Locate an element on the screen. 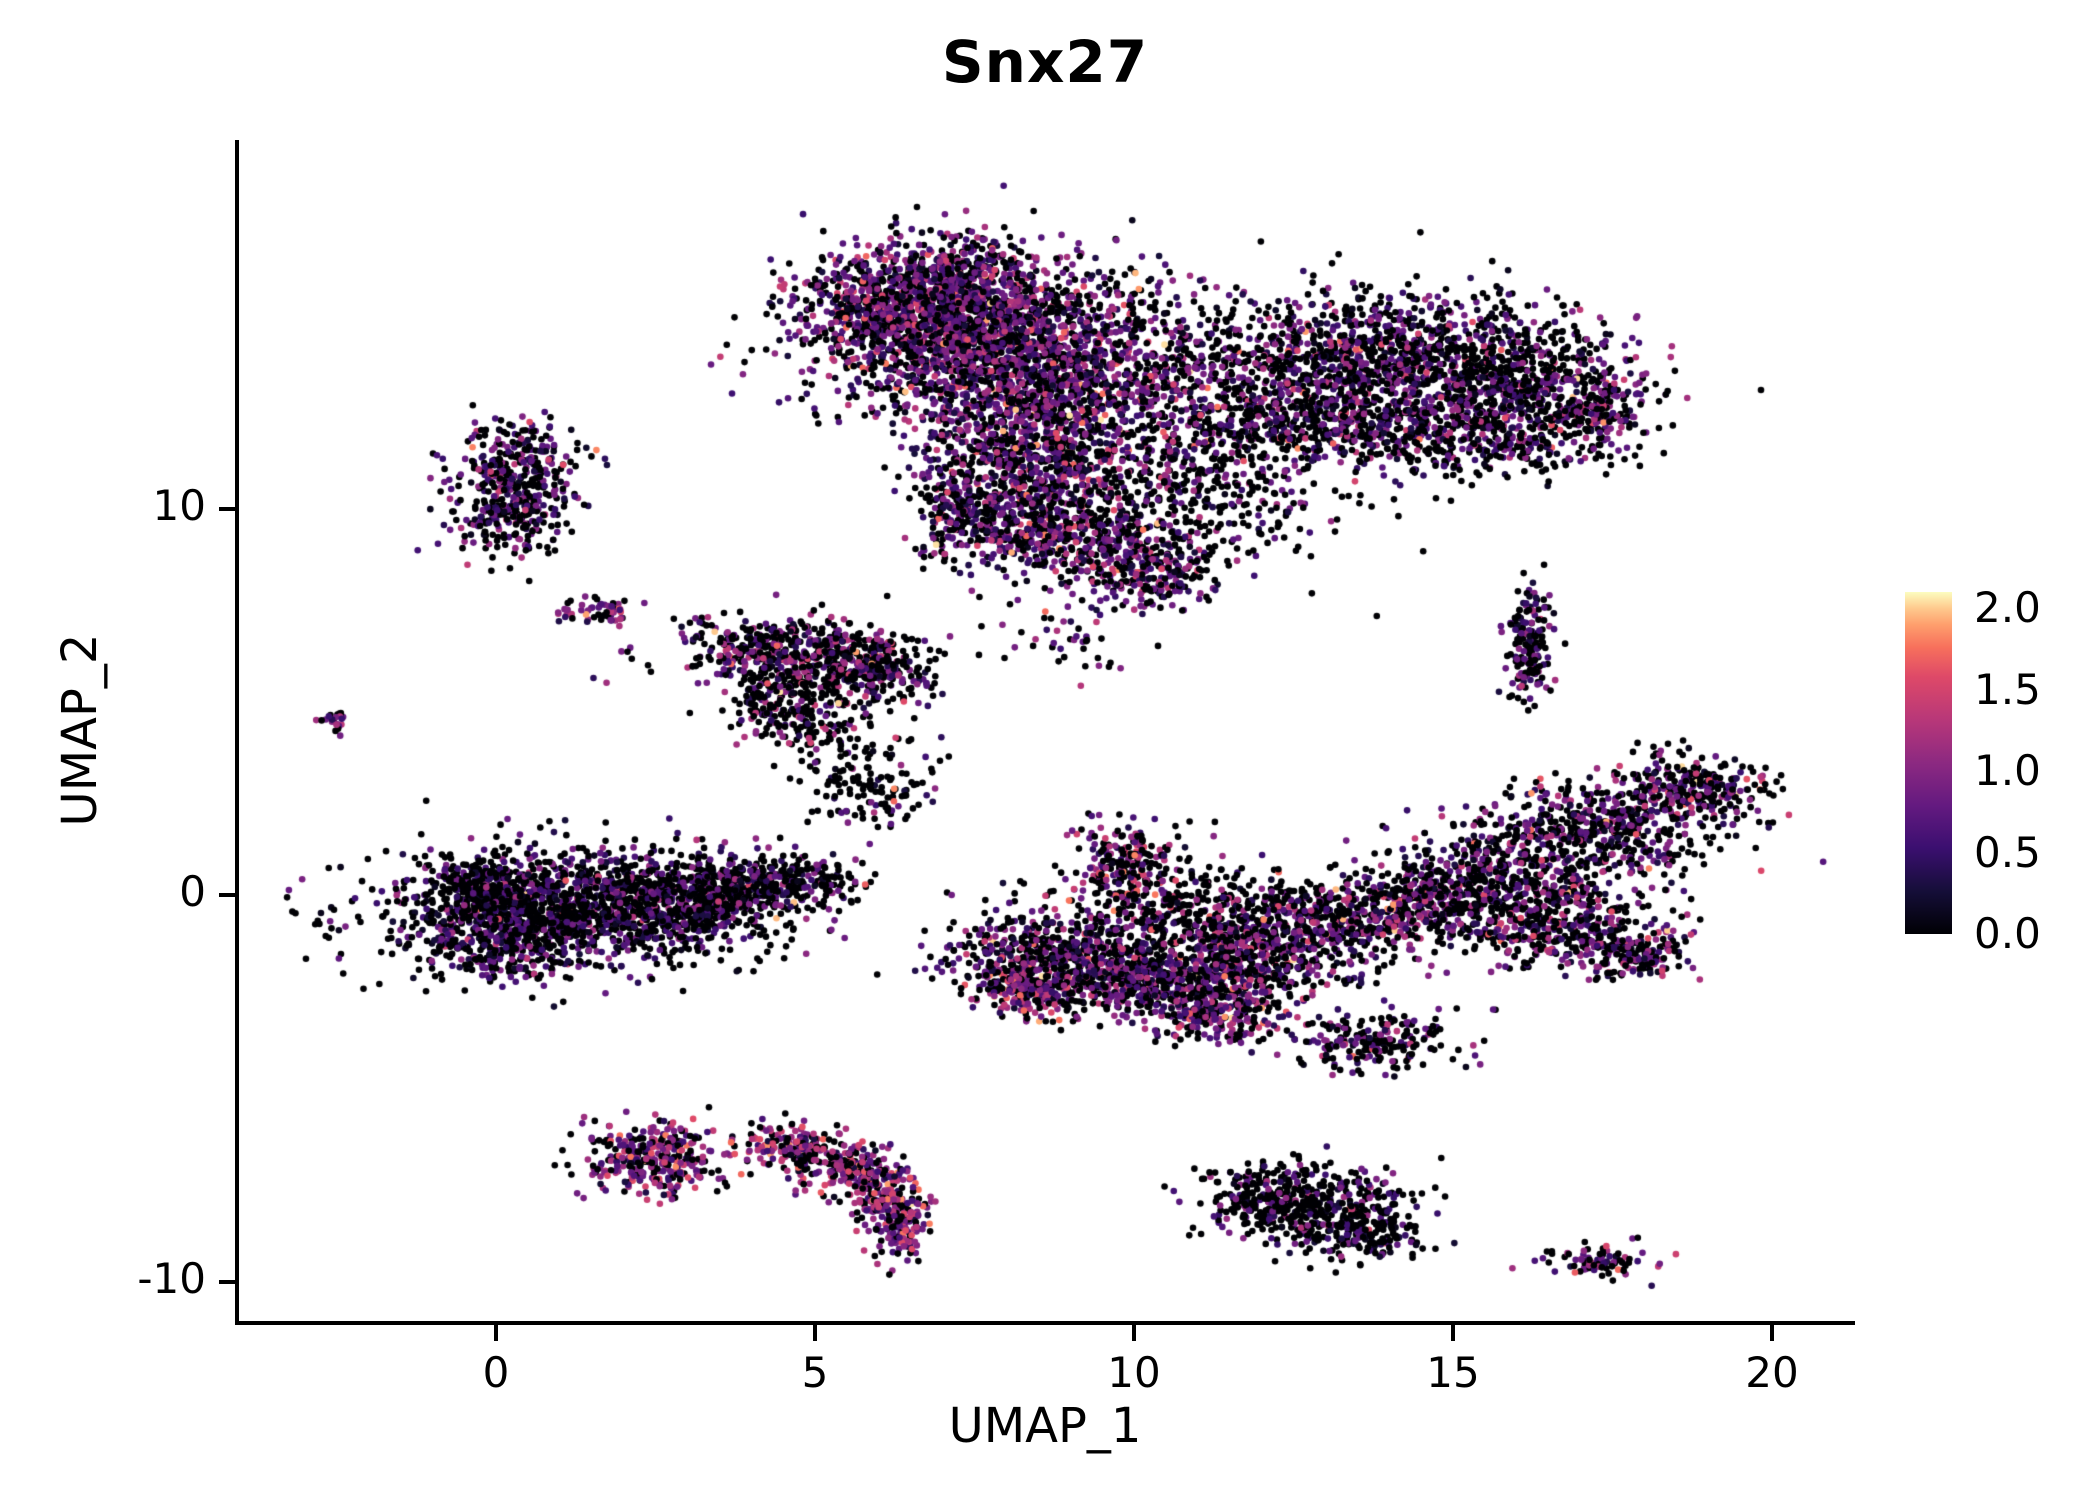 The image size is (2100, 1500). colorbar-tick-label: 1.5 is located at coordinates (2007, 689).